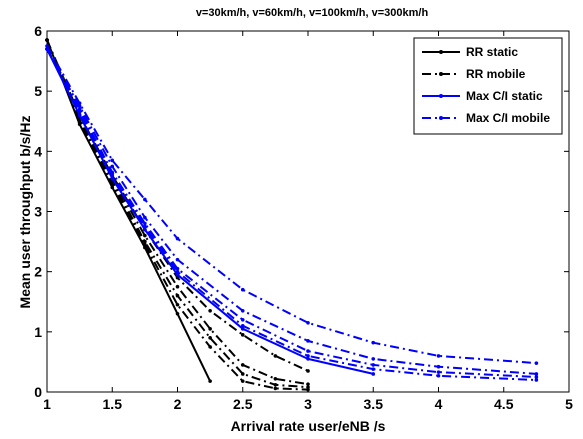  I want to click on y-tick-label: 1, so click(38, 332).